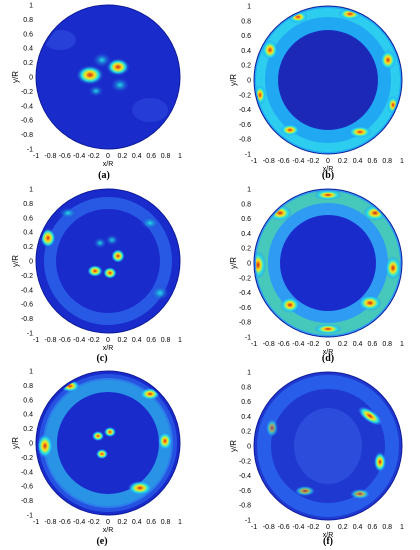  What do you see at coordinates (328, 358) in the screenshot?
I see `panel-d-caption: (d)` at bounding box center [328, 358].